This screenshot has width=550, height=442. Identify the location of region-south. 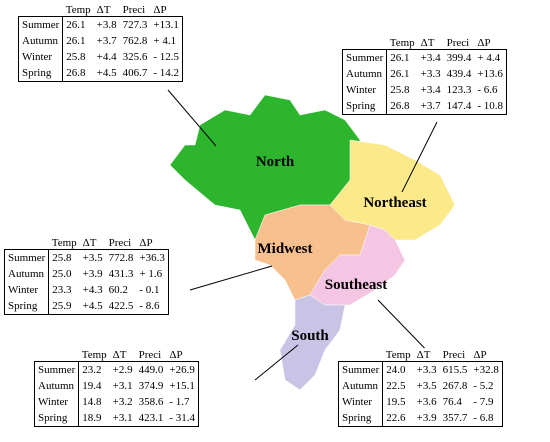
(312, 342).